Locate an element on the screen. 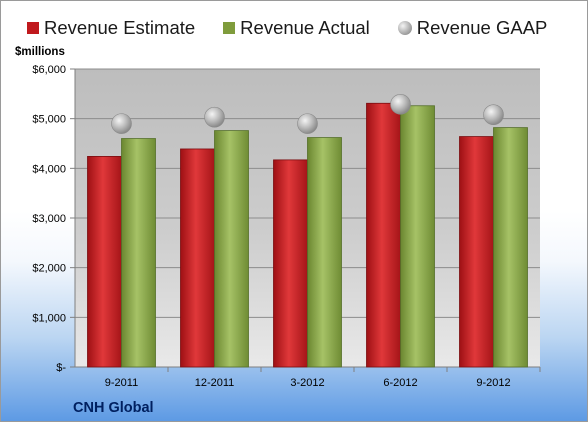 The height and width of the screenshot is (422, 588). legend-swatch-revenue-actual is located at coordinates (229, 28).